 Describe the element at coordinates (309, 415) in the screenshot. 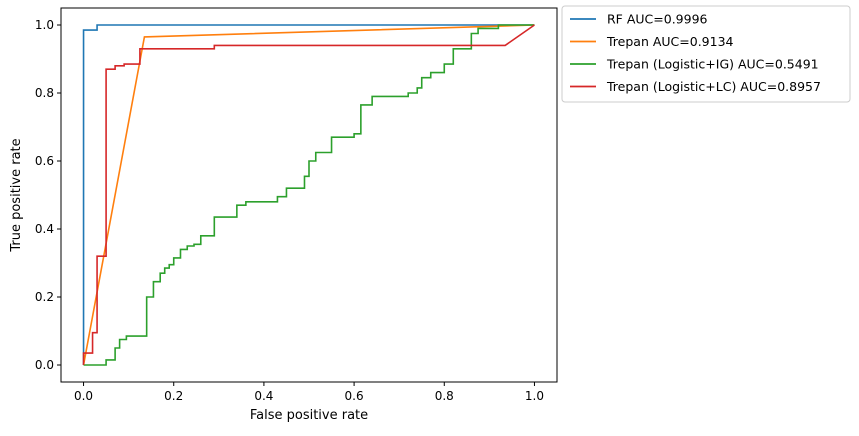

I see `x-axis-label: False positive rate` at that location.